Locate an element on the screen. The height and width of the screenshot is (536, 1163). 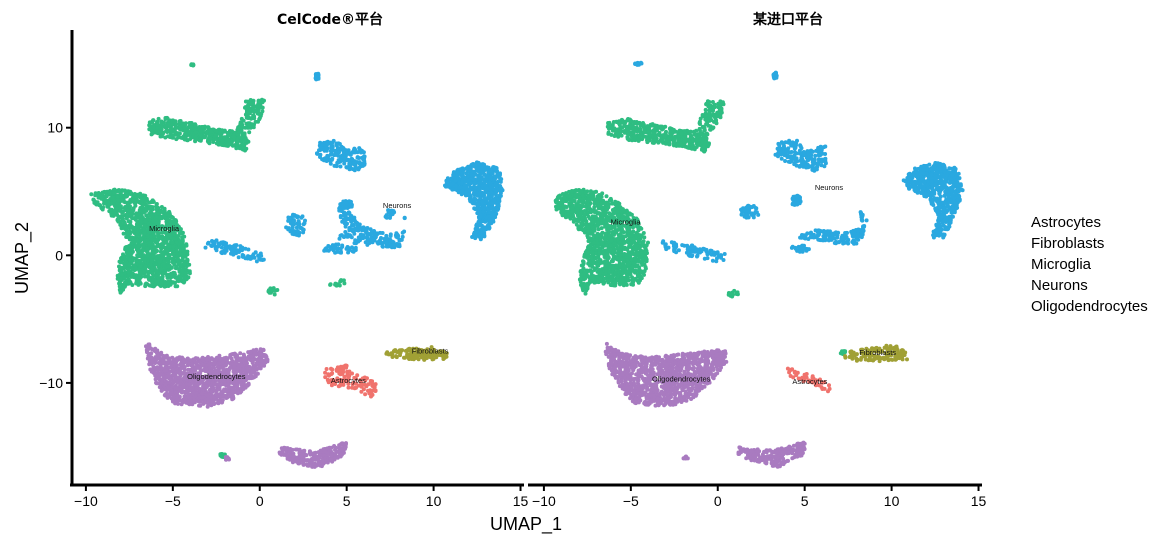
x-tick-label: 10 is located at coordinates (434, 501).